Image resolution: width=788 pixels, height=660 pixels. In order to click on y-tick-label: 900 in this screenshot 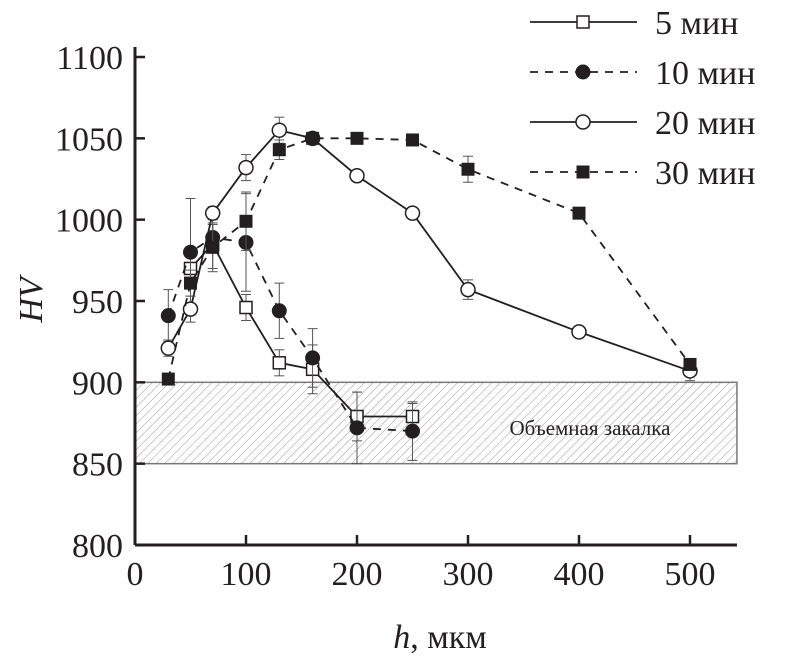, I will do `click(97, 383)`.